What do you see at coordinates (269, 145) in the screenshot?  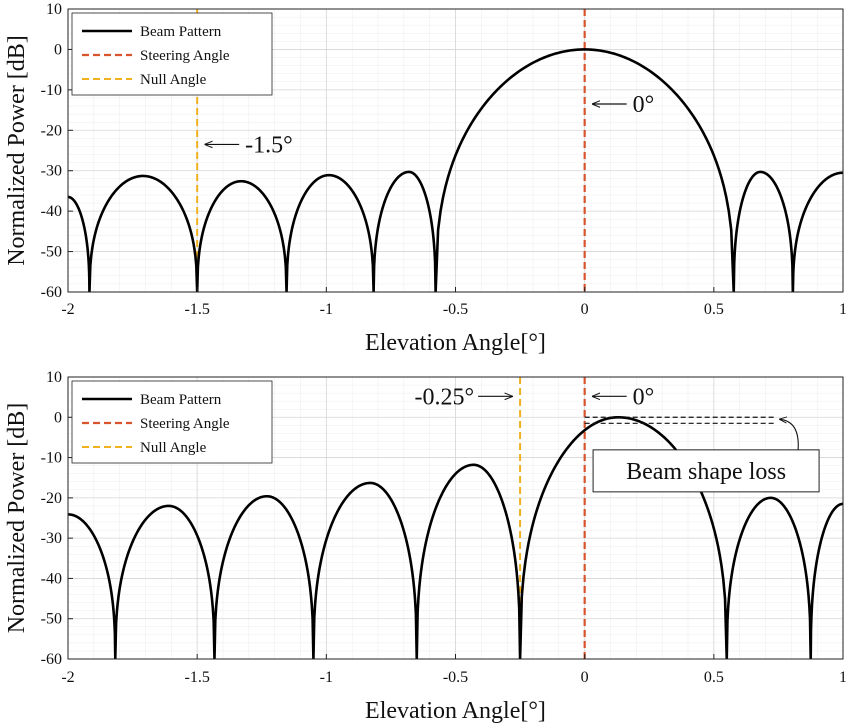 I see `annotation-label: -1.5°` at bounding box center [269, 145].